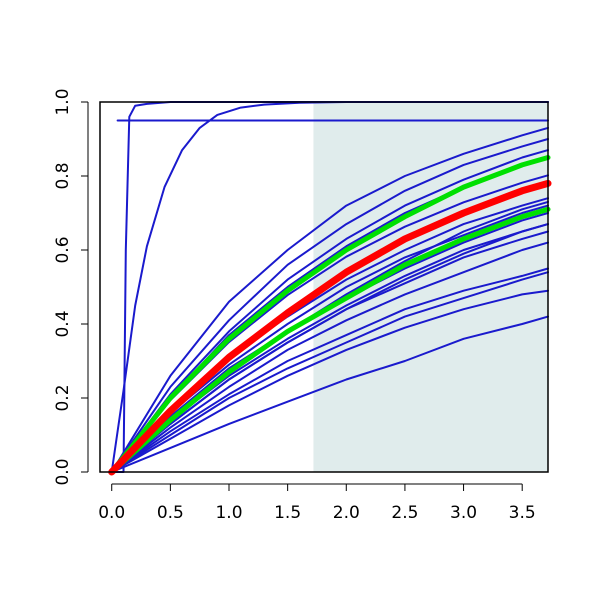 This screenshot has width=600, height=600. Describe the element at coordinates (317, 503) in the screenshot. I see `x-axis: 0.0 0.5 1.0 1.5 2.0 2.5 3.0 3.5` at that location.